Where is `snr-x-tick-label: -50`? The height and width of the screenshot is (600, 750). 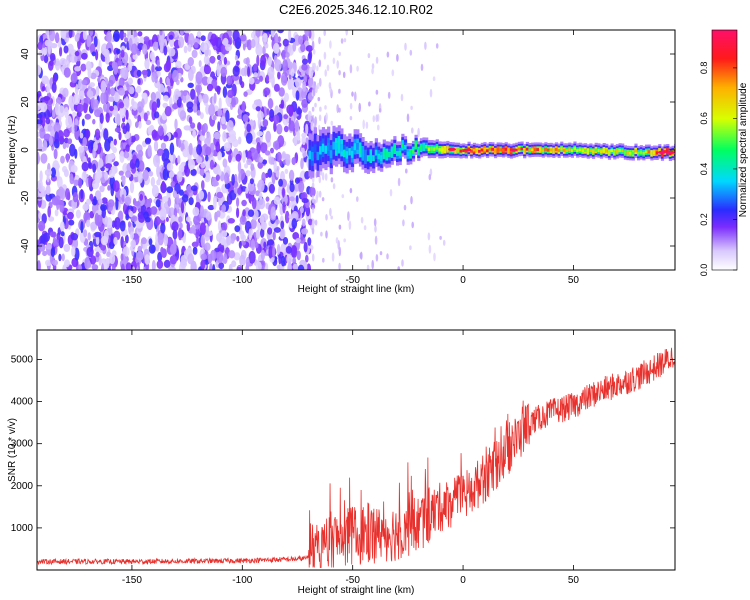 snr-x-tick-label: -50 is located at coordinates (352, 580).